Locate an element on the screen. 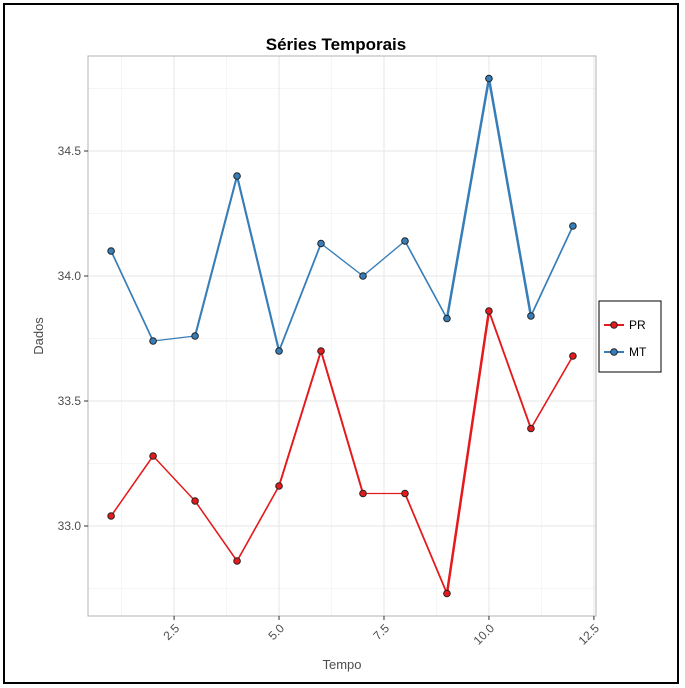 The width and height of the screenshot is (685, 688). y-tick-label: 33.5 is located at coordinates (70, 401).